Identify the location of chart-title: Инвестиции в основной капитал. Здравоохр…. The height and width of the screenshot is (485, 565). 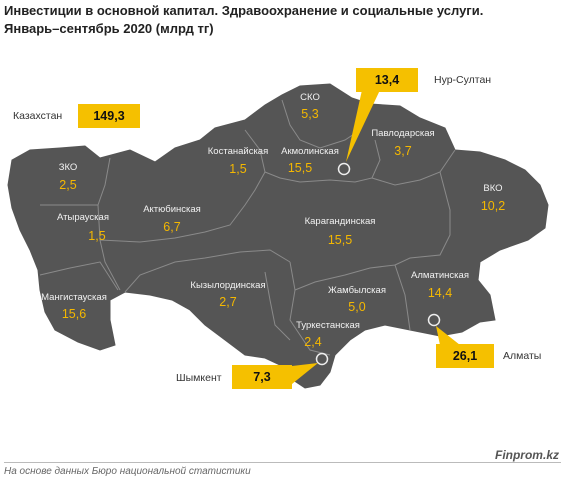
(243, 20).